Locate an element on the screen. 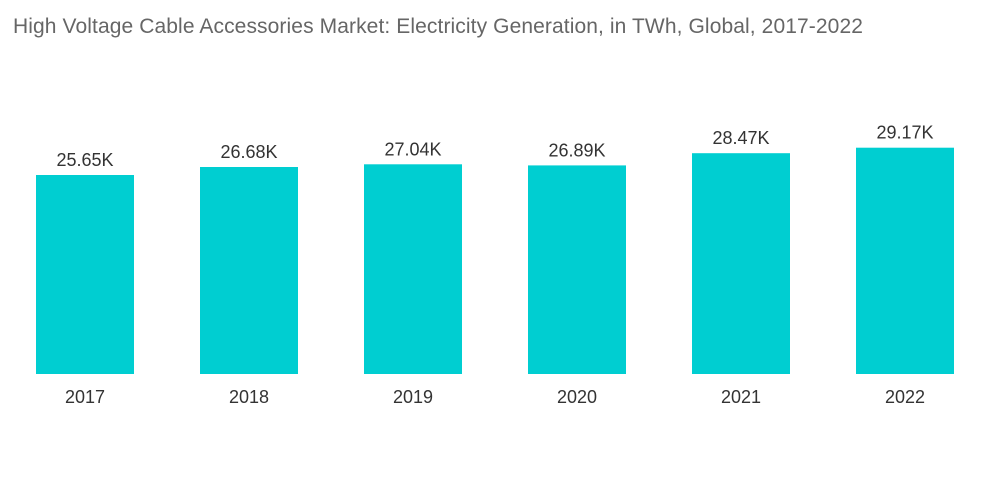 The width and height of the screenshot is (1000, 504). bar-2020 is located at coordinates (577, 269).